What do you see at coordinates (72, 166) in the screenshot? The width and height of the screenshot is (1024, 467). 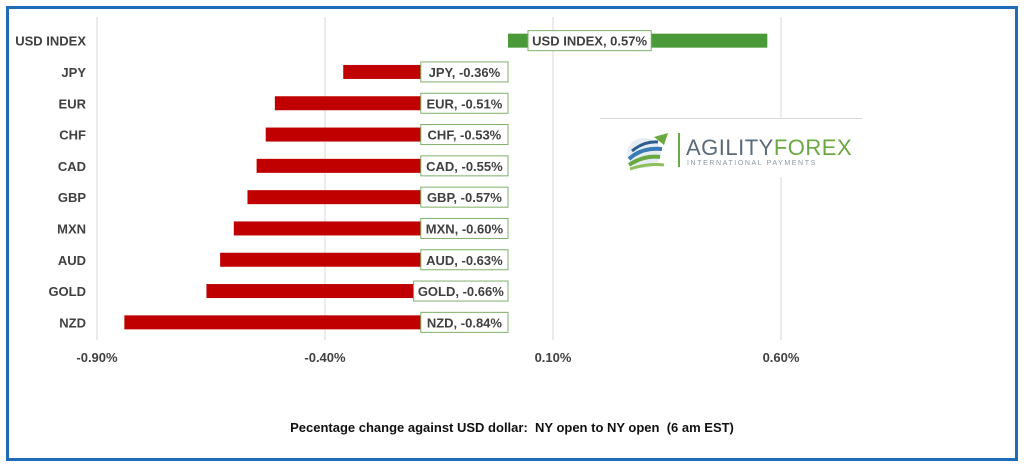 I see `category-label: CAD` at bounding box center [72, 166].